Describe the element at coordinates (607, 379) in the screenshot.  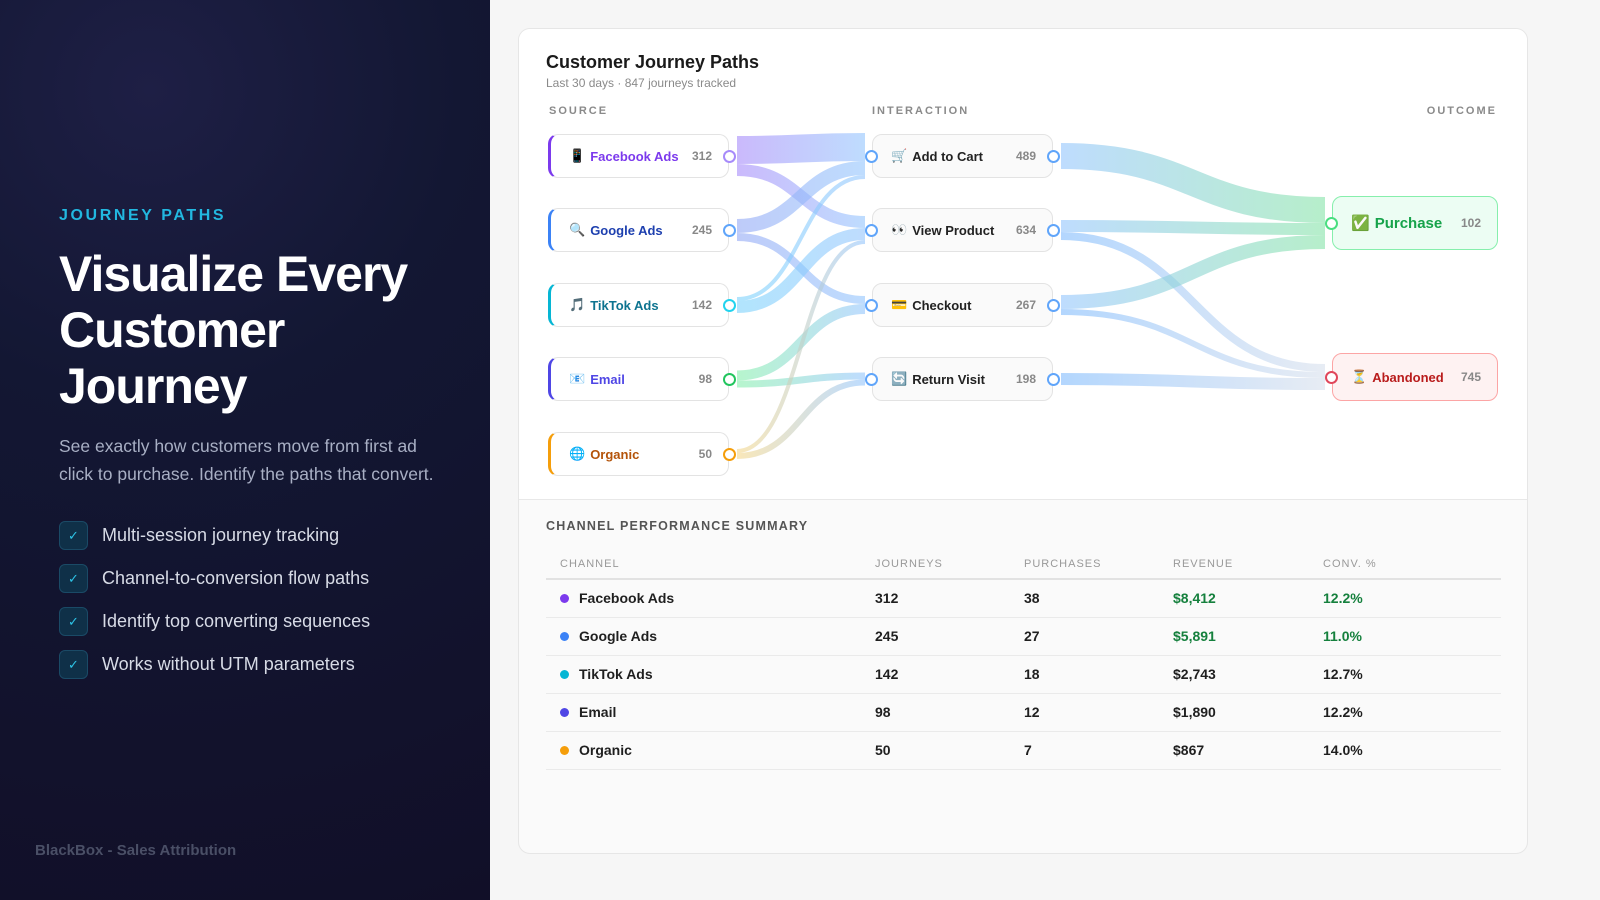
I see `node-label: Email` at that location.